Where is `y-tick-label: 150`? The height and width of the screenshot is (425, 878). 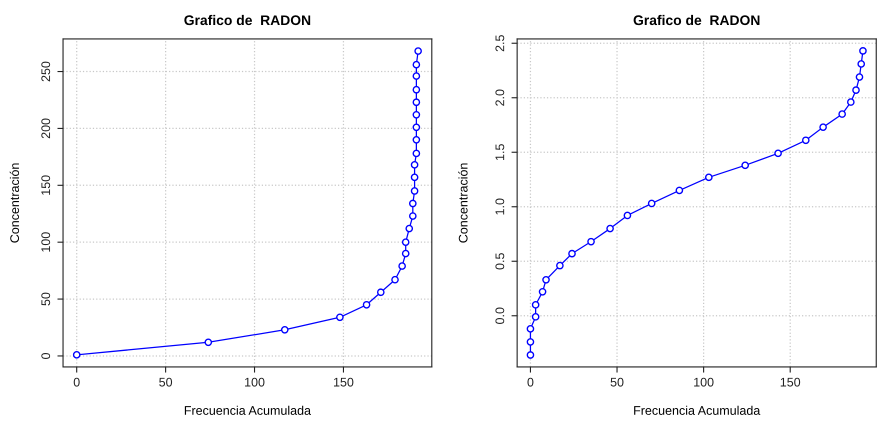 y-tick-label: 150 is located at coordinates (45, 185).